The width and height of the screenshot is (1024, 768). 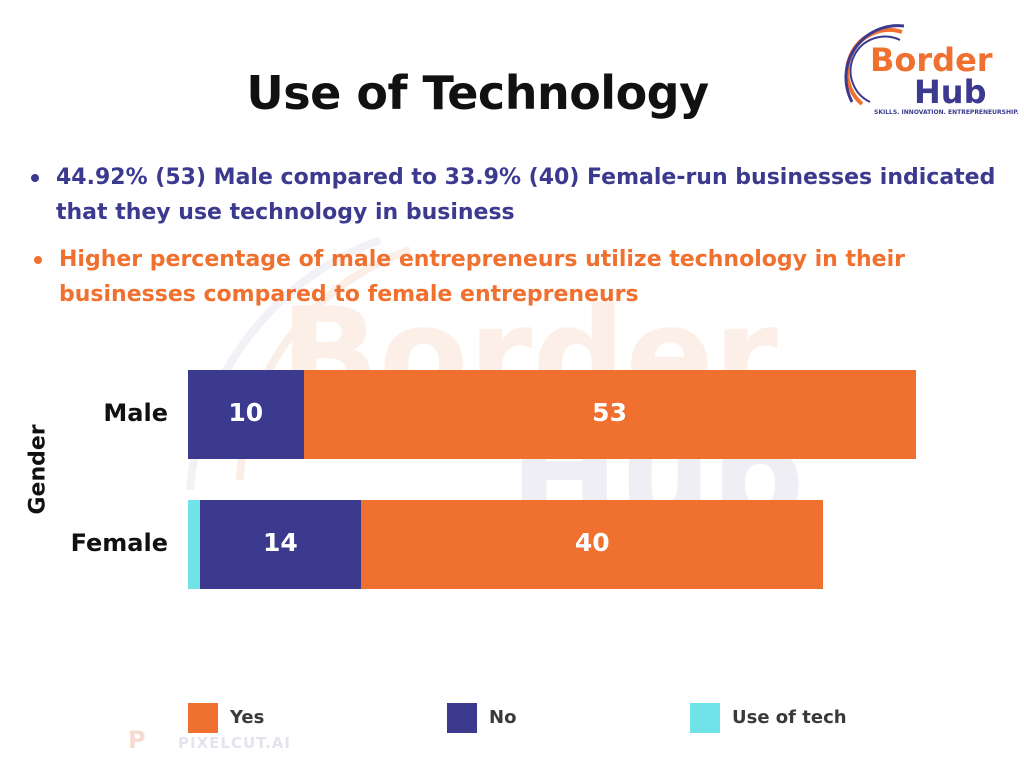 I want to click on bar-female-yes, so click(x=592, y=544).